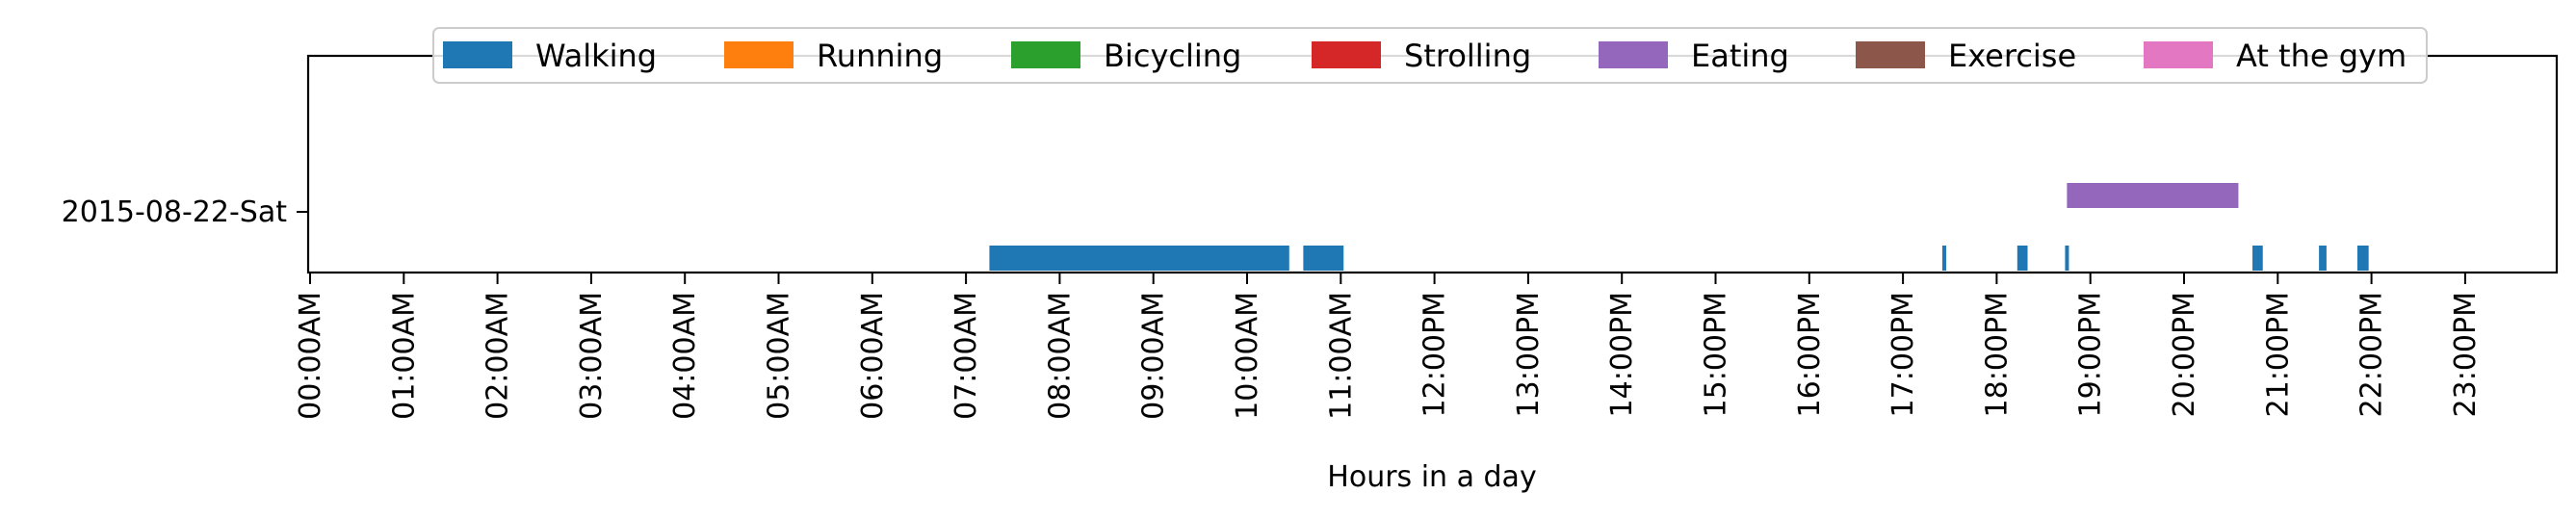  What do you see at coordinates (1060, 356) in the screenshot?
I see `x-tick-label: 08:00AM` at bounding box center [1060, 356].